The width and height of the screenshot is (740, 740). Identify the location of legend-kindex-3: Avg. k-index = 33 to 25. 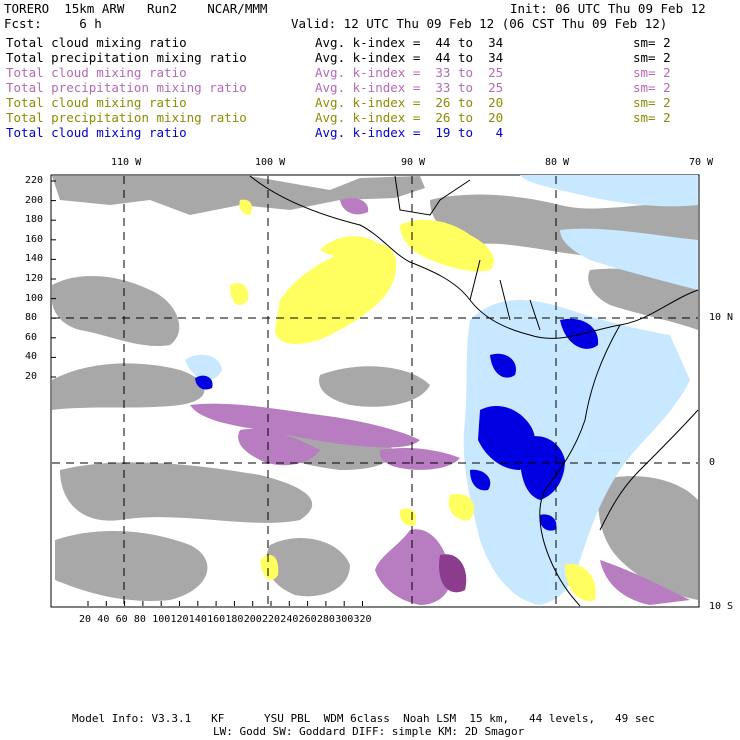
(409, 87).